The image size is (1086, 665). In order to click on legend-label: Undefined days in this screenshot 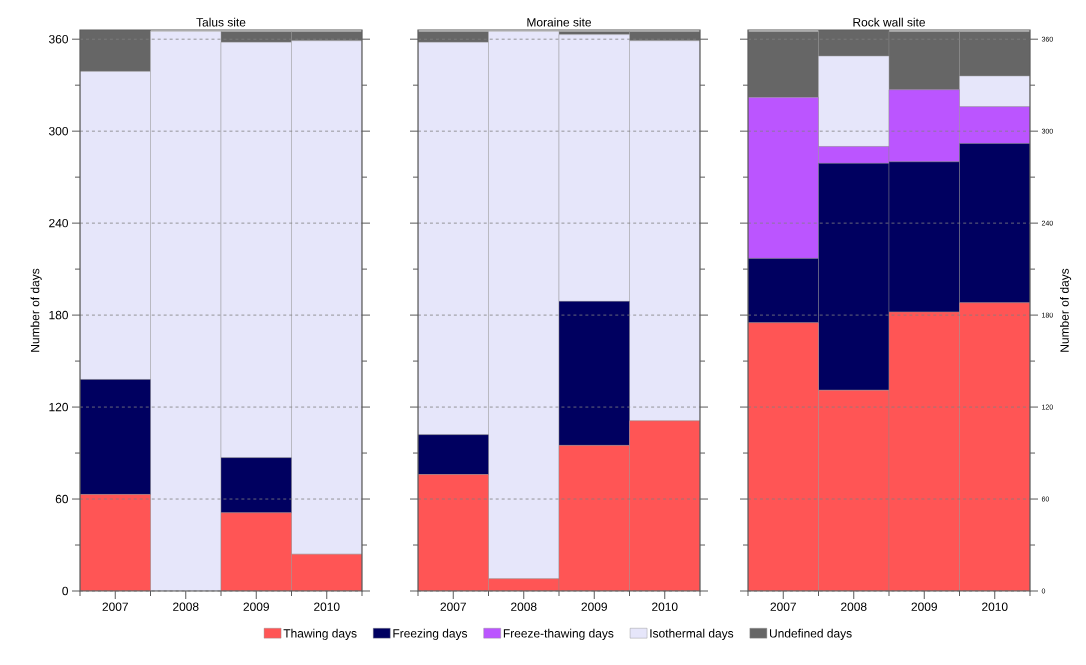, I will do `click(810, 634)`.